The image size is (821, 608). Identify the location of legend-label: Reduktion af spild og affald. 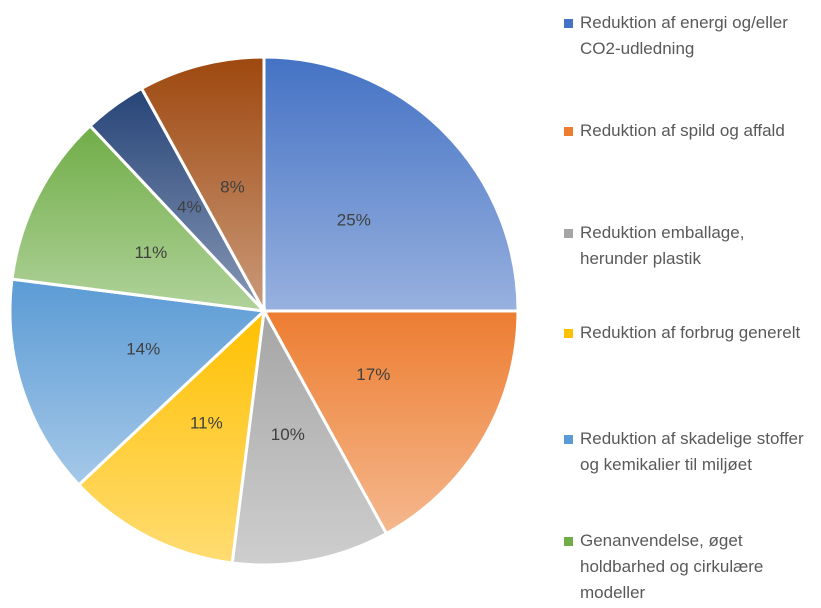
(682, 130).